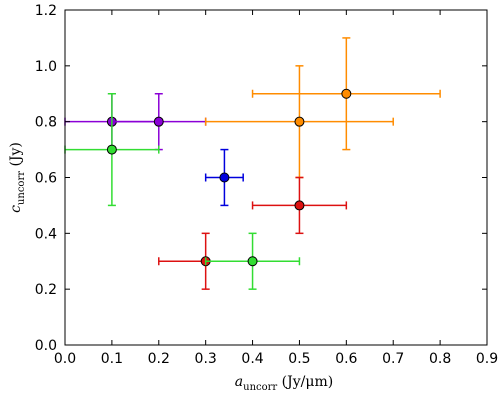 The image size is (500, 405). I want to click on x-tick-label: 0.6, so click(346, 359).